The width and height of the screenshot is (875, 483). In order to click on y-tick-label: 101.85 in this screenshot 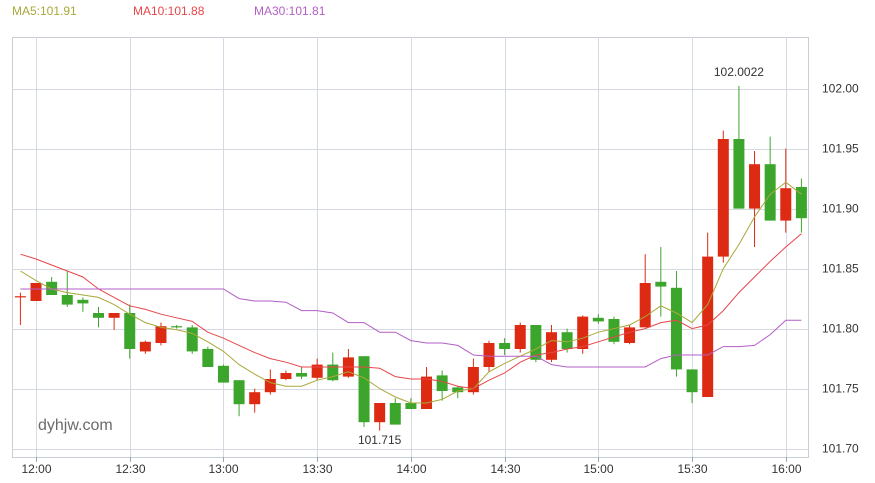, I will do `click(840, 269)`.